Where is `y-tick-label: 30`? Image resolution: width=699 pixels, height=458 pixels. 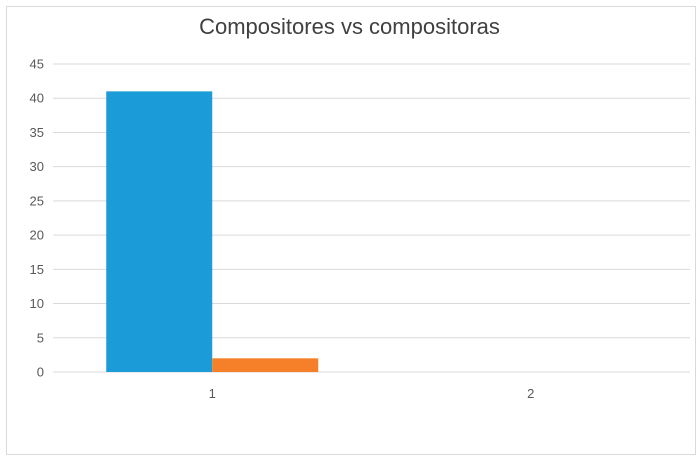 y-tick-label: 30 is located at coordinates (37, 166).